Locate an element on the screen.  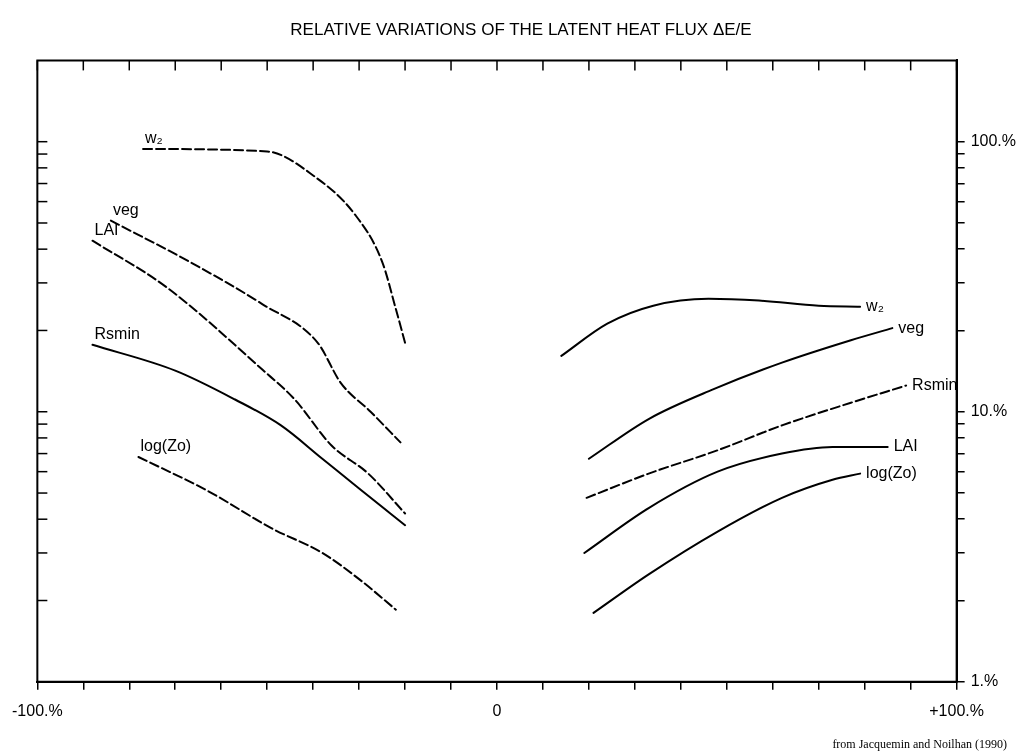
x-tick-label: -100.% is located at coordinates (37, 710).